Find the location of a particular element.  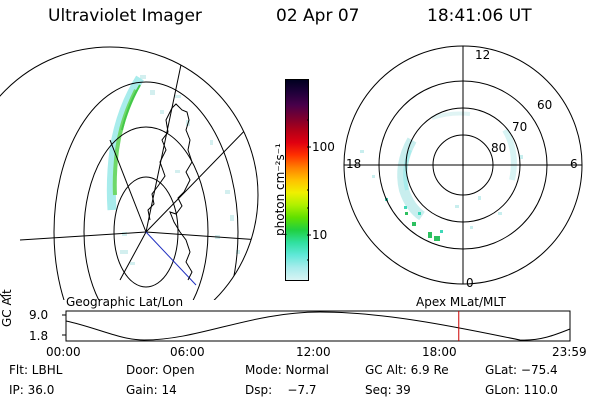

instrument-title: Ultraviolet Imager is located at coordinates (125, 16).